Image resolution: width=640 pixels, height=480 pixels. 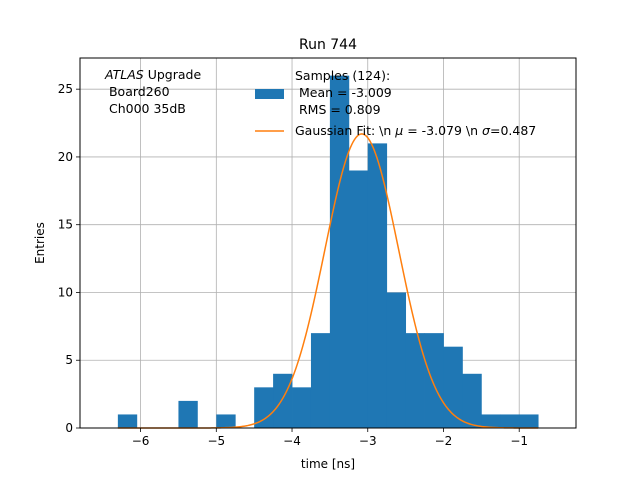 What do you see at coordinates (342, 75) in the screenshot?
I see `legend-hist-line-1: Samples (124):` at bounding box center [342, 75].